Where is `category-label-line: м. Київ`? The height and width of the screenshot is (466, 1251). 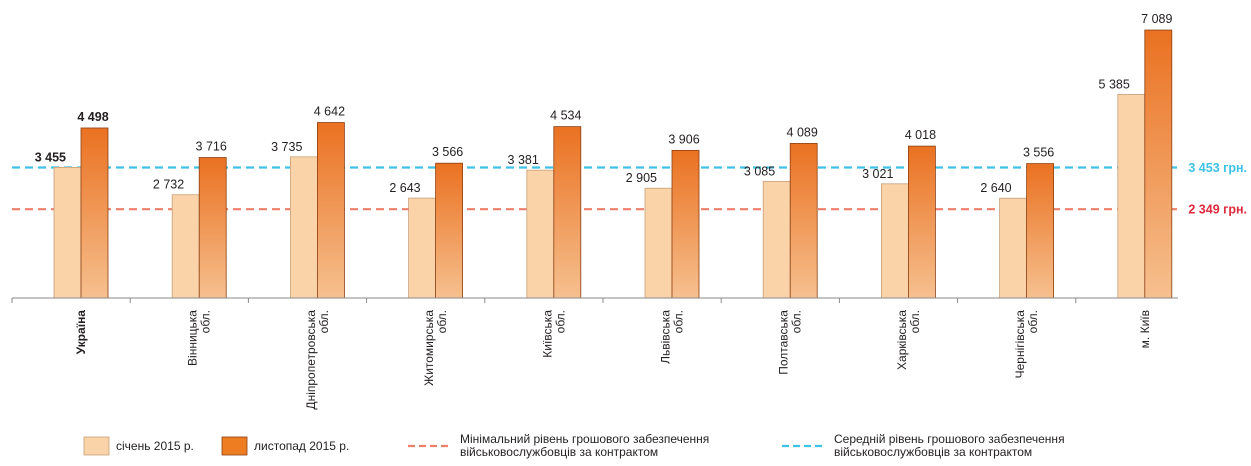
category-label-line: м. Київ is located at coordinates (1145, 329).